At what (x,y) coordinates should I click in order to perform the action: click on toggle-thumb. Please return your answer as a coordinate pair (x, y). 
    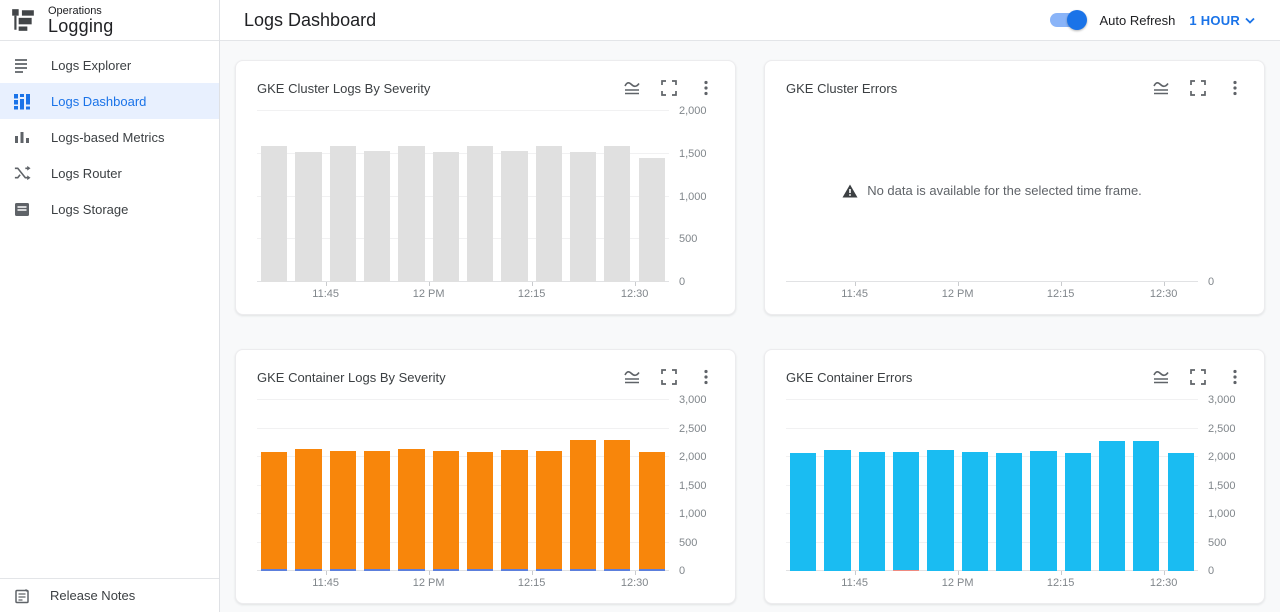
    Looking at the image, I should click on (1076, 20).